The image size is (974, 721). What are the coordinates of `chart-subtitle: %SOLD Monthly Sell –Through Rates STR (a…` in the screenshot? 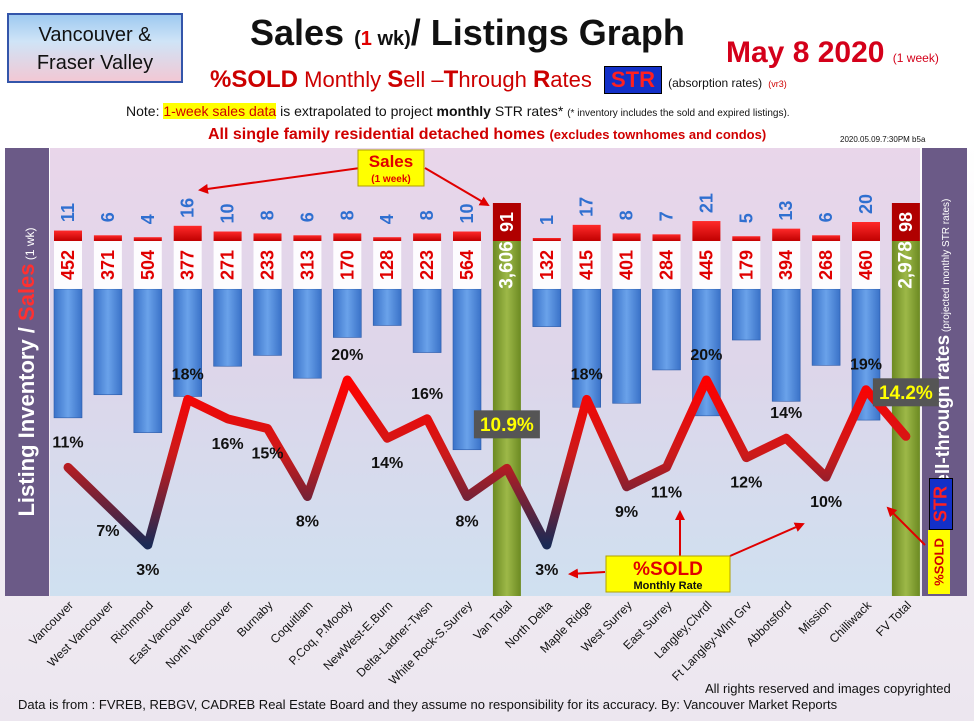 It's located at (498, 80).